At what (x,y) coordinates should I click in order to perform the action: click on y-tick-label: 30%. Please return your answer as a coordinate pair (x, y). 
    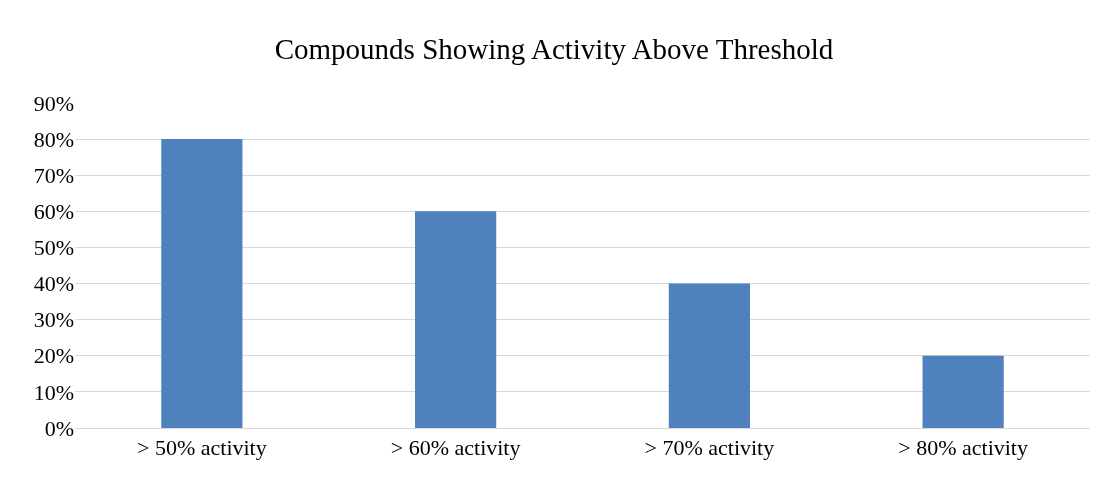
    Looking at the image, I should click on (53, 320).